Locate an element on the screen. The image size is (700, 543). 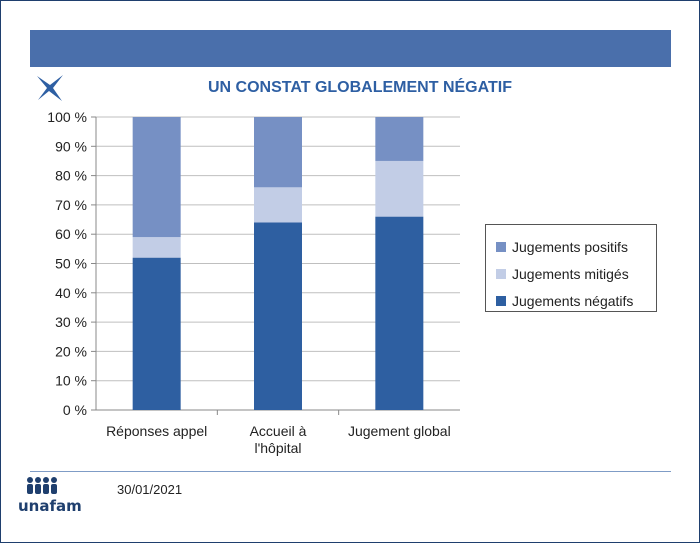
y-tick-label: 30 % is located at coordinates (71, 322).